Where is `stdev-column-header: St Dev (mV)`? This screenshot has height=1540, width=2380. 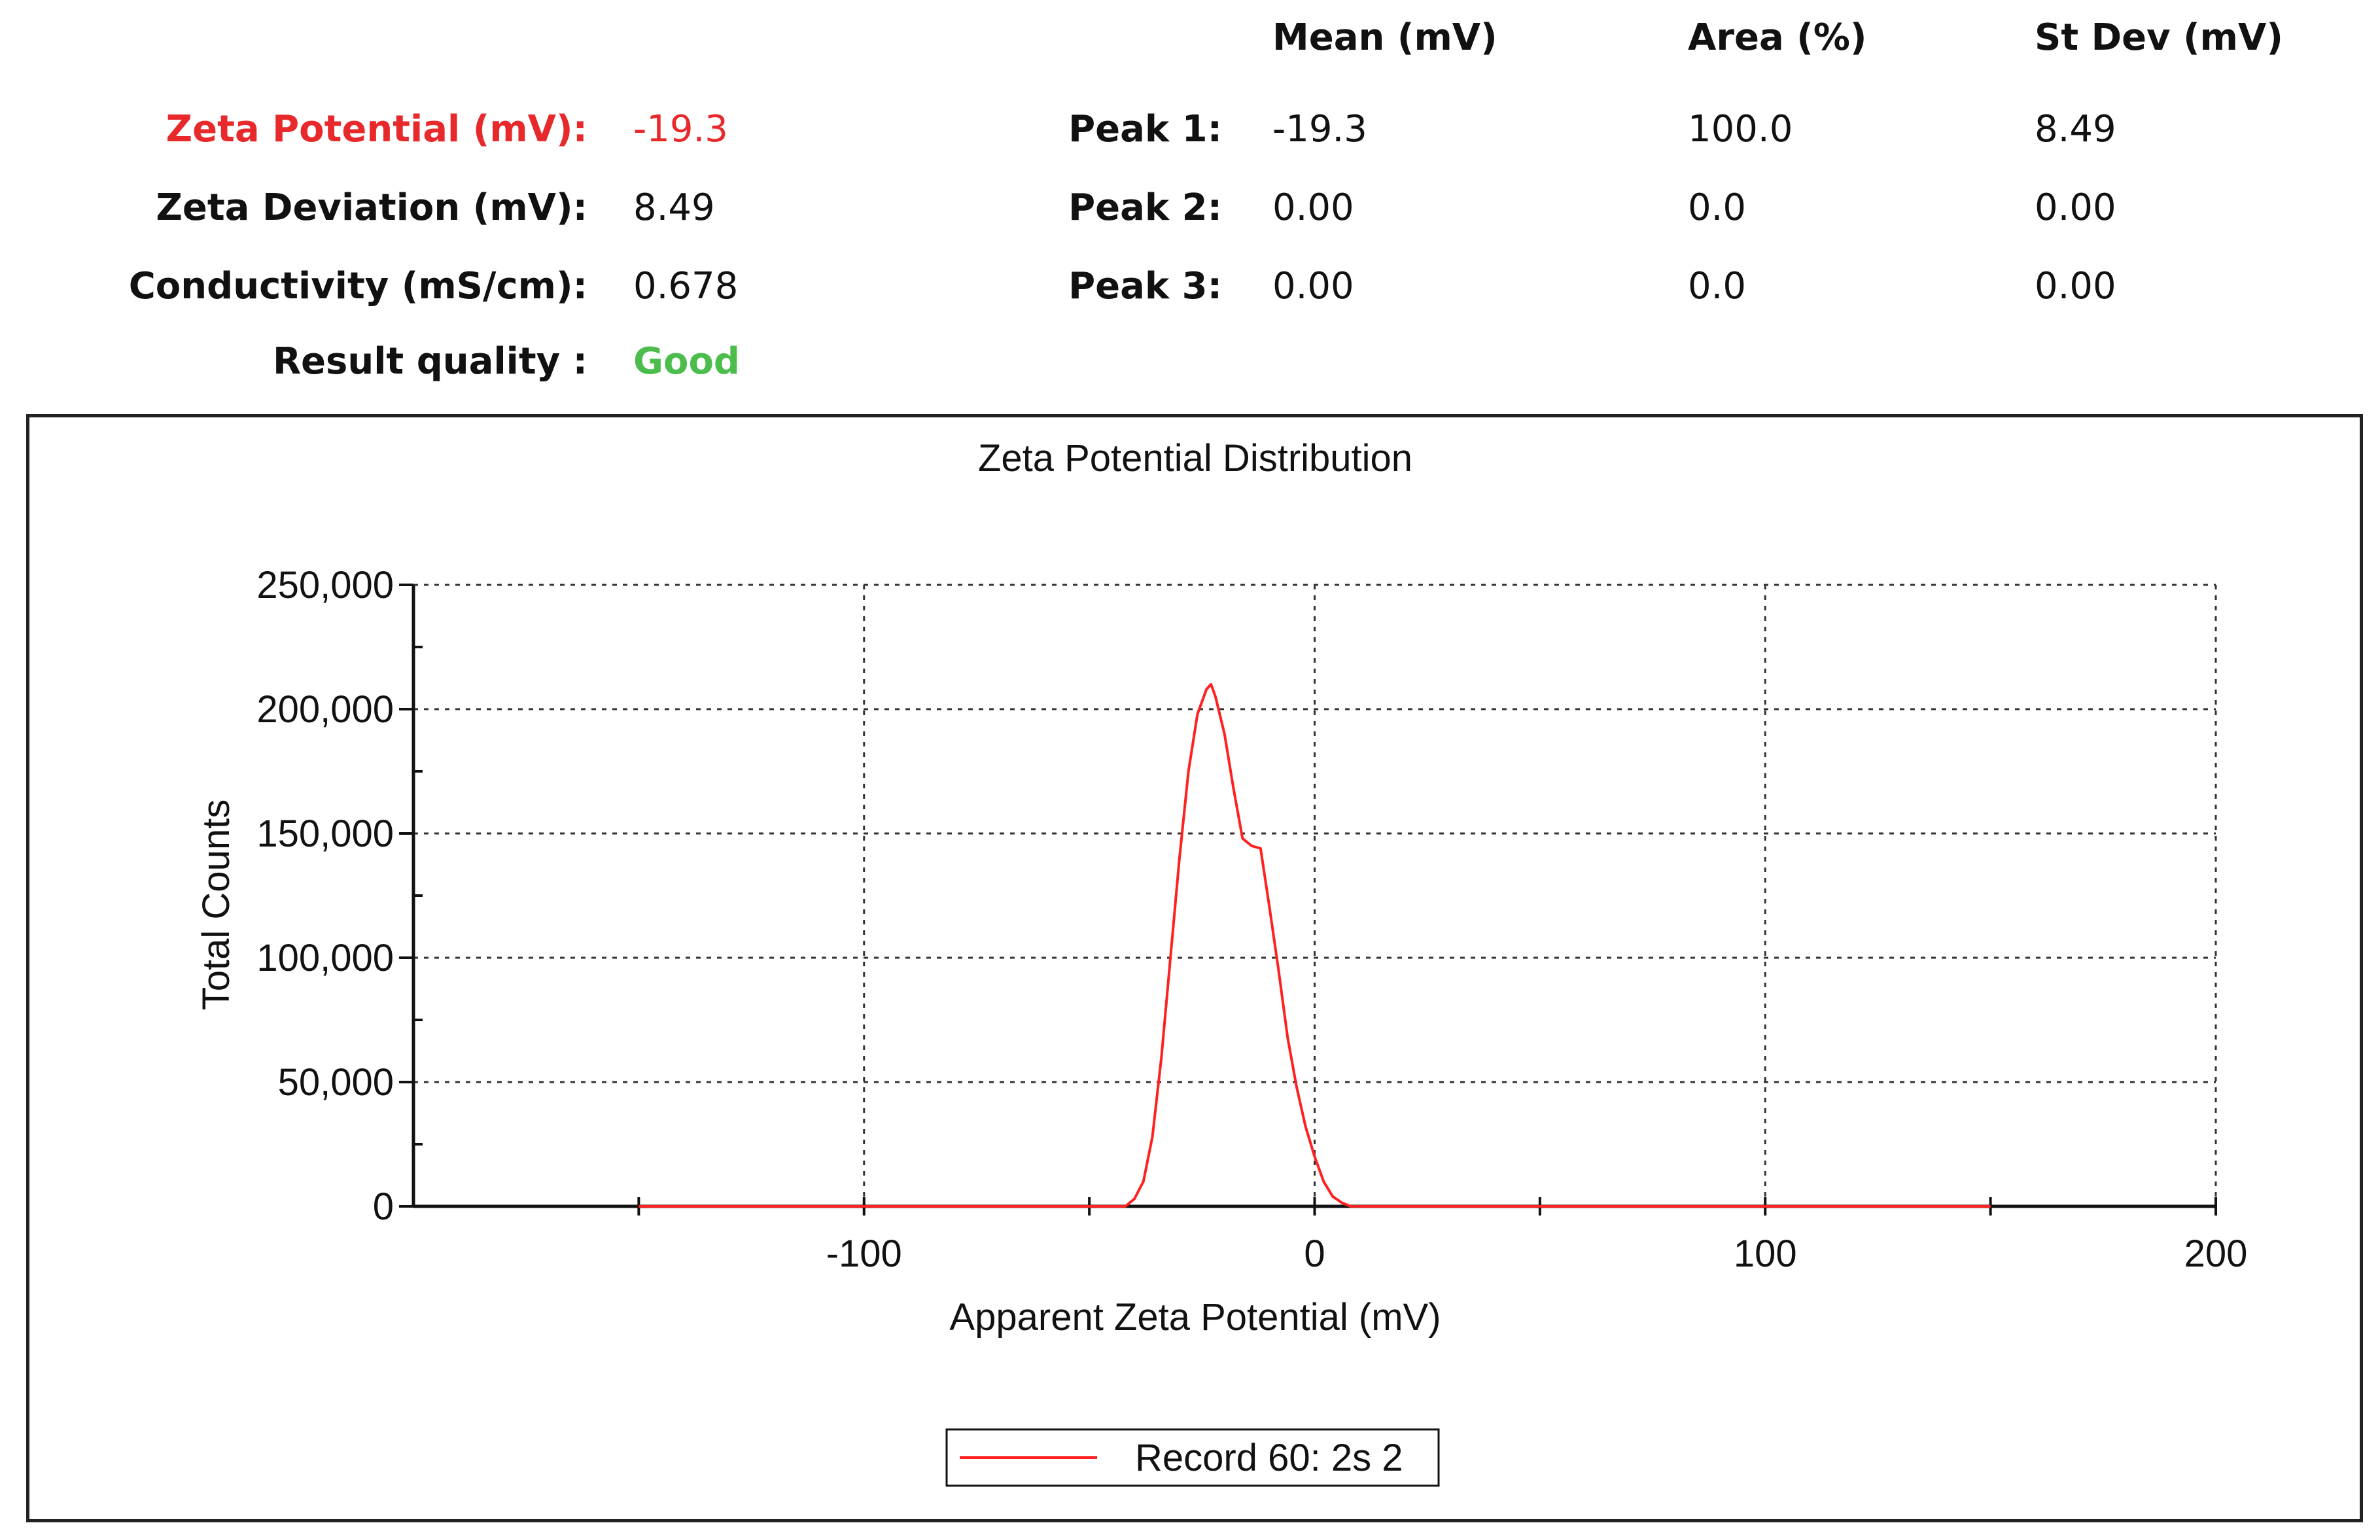
stdev-column-header: St Dev (mV) is located at coordinates (2159, 37).